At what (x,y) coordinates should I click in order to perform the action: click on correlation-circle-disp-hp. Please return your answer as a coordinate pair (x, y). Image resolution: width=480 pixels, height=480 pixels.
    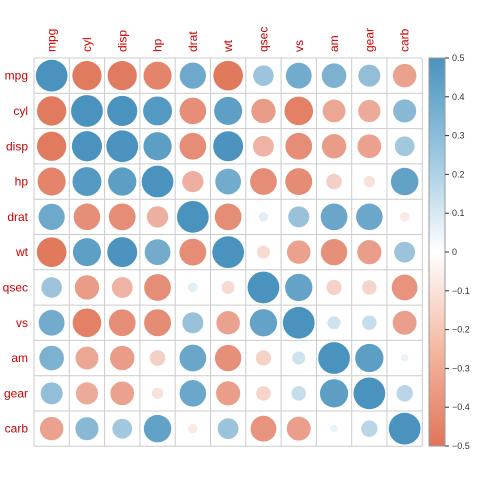
    Looking at the image, I should click on (157, 146).